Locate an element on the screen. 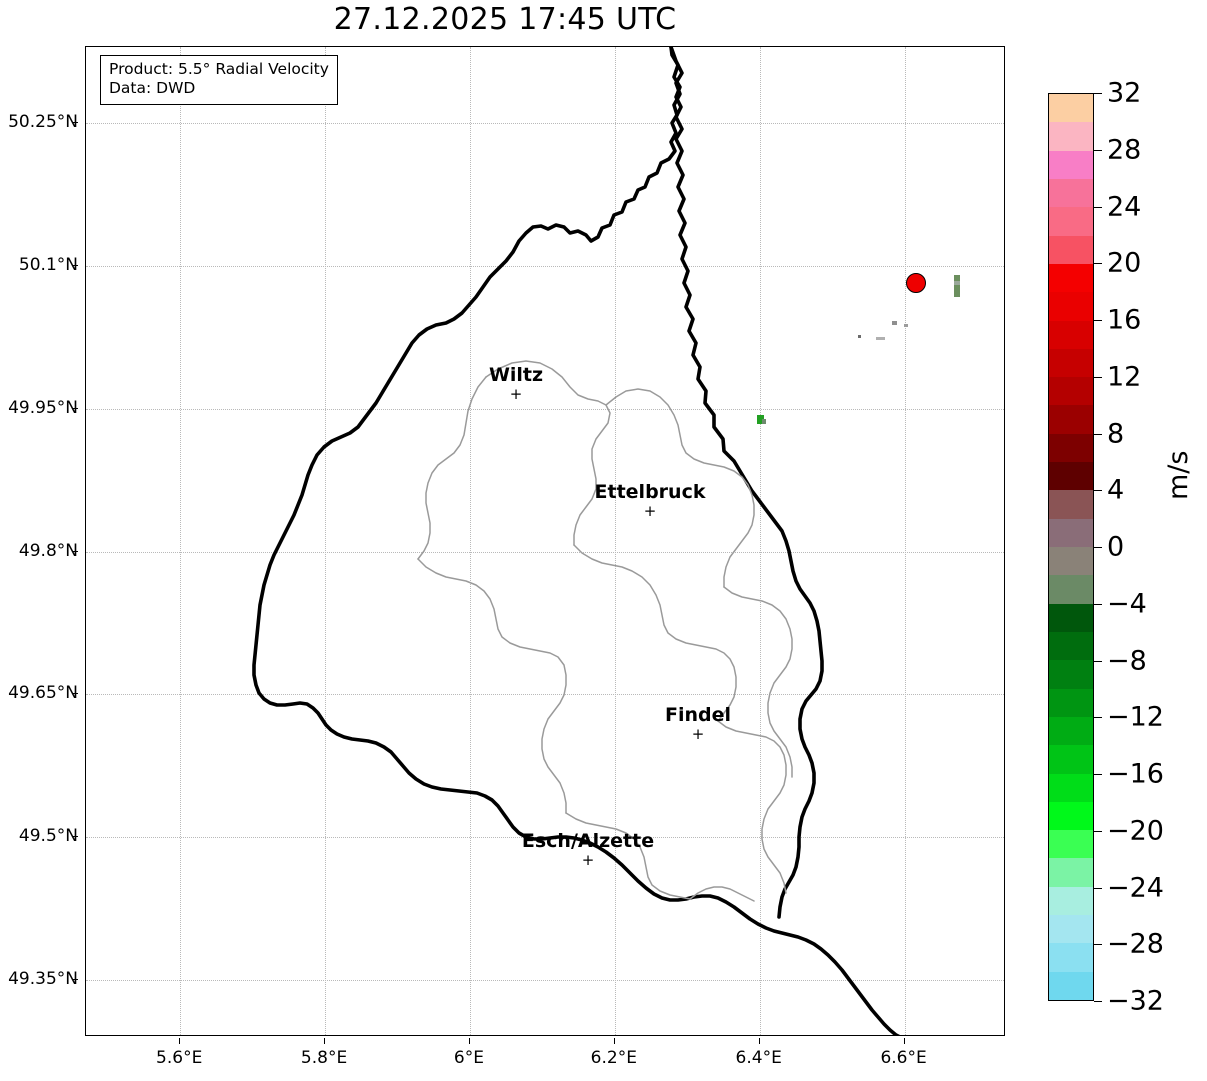 The width and height of the screenshot is (1207, 1081). city-label: Esch/Alzette + is located at coordinates (588, 850).